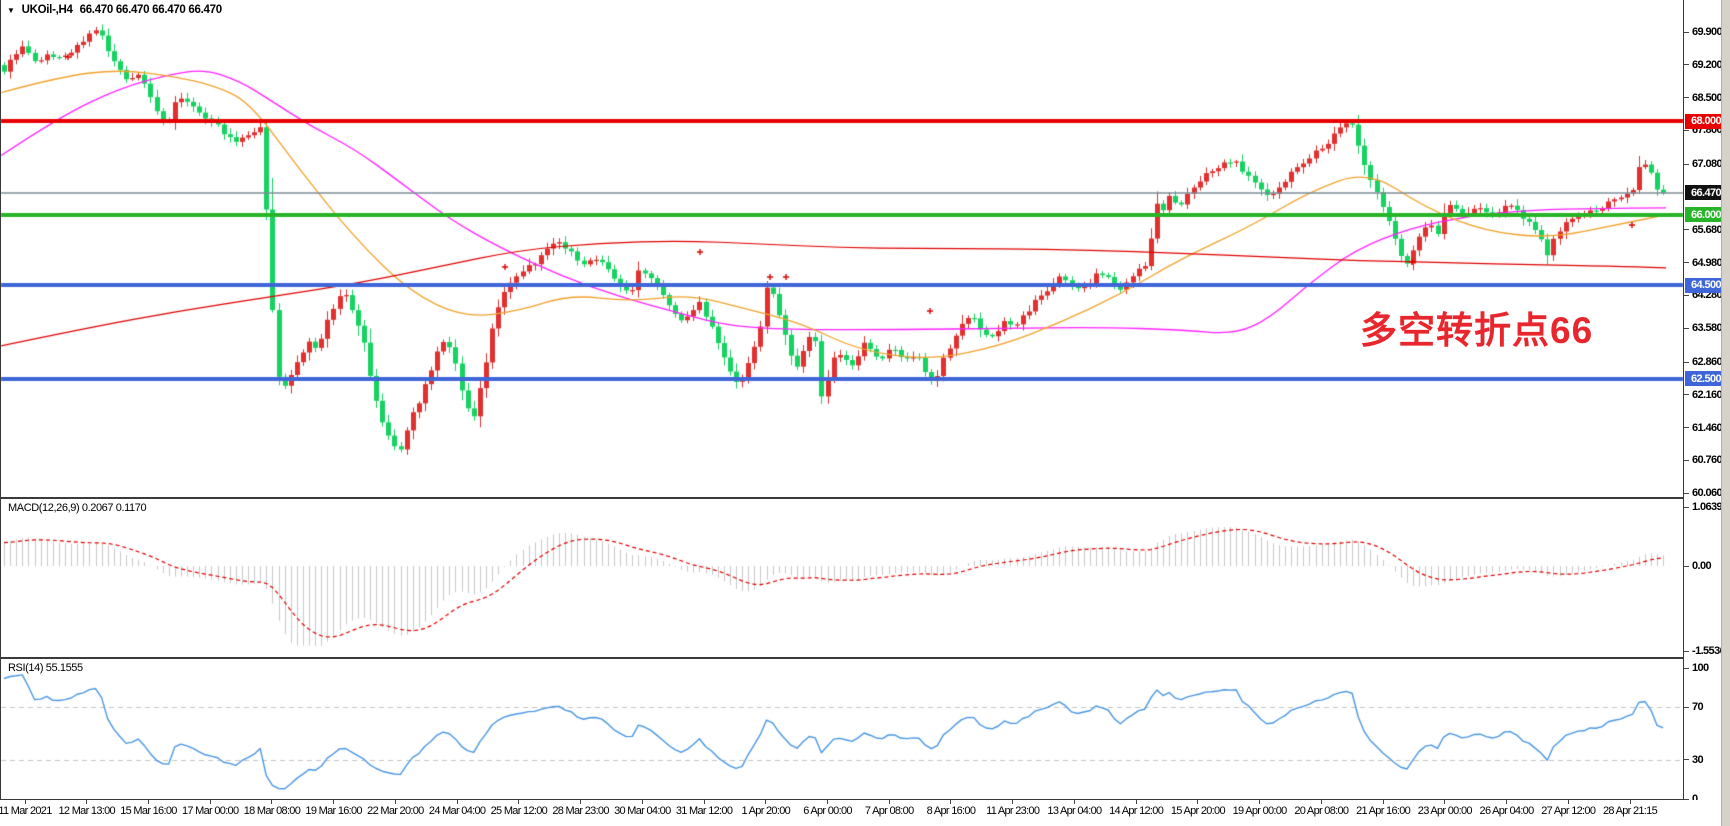  I want to click on time-axis-label: 21 Apr 16:00, so click(1383, 811).